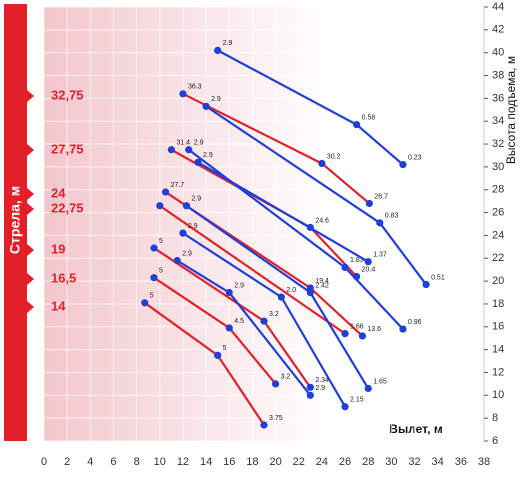  Describe the element at coordinates (229, 462) in the screenshot. I see `x-tick-label: 16` at that location.